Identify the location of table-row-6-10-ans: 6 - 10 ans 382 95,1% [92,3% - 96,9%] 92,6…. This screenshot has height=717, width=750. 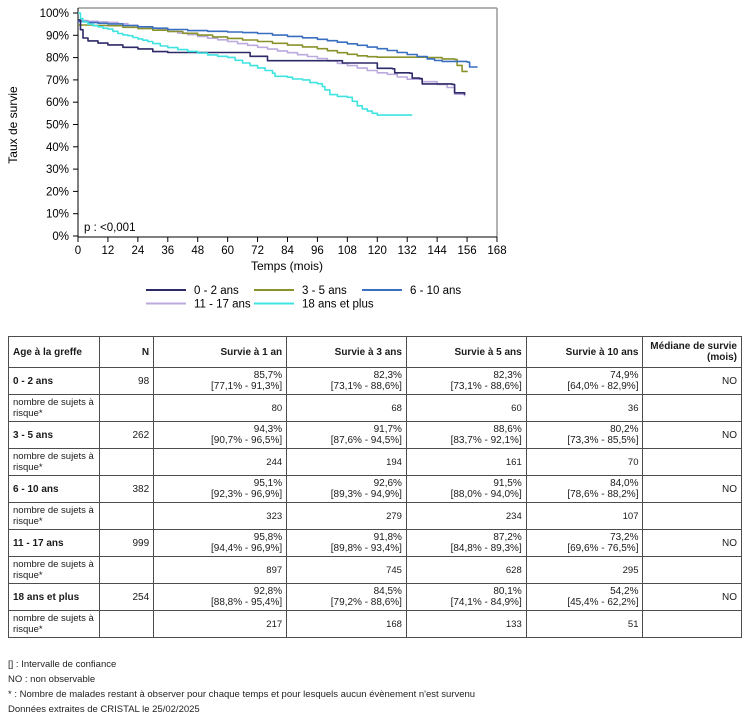
(374, 489).